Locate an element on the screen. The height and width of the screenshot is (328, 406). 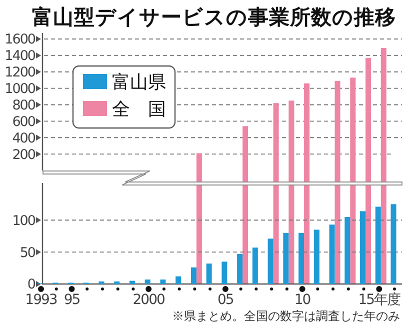
y-tick-label: 50 is located at coordinates (28, 252).